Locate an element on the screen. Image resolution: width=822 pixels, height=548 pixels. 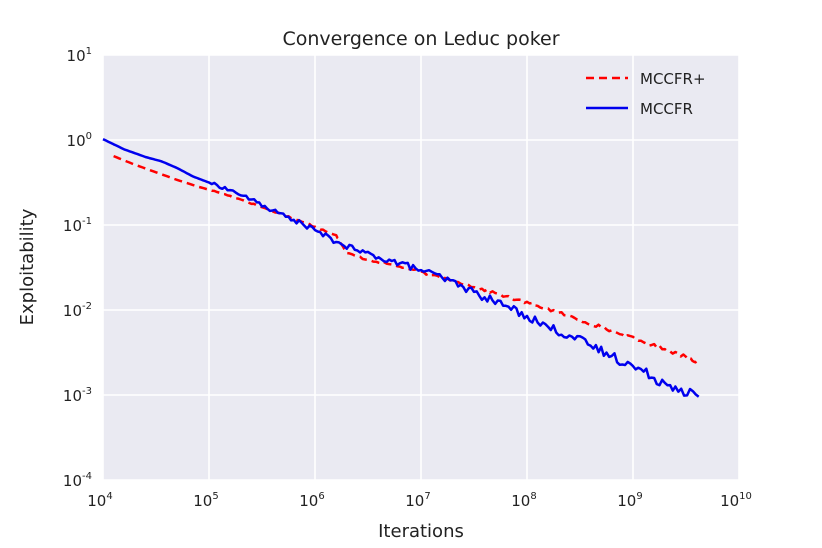
y-tick-label: 10⁻² is located at coordinates (77, 310).